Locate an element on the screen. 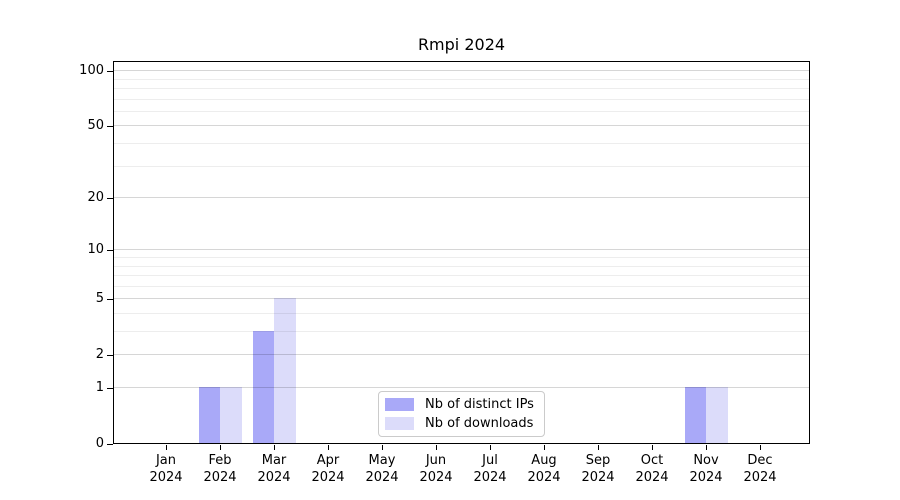  chart-title: Rmpi 2024 is located at coordinates (461, 44).